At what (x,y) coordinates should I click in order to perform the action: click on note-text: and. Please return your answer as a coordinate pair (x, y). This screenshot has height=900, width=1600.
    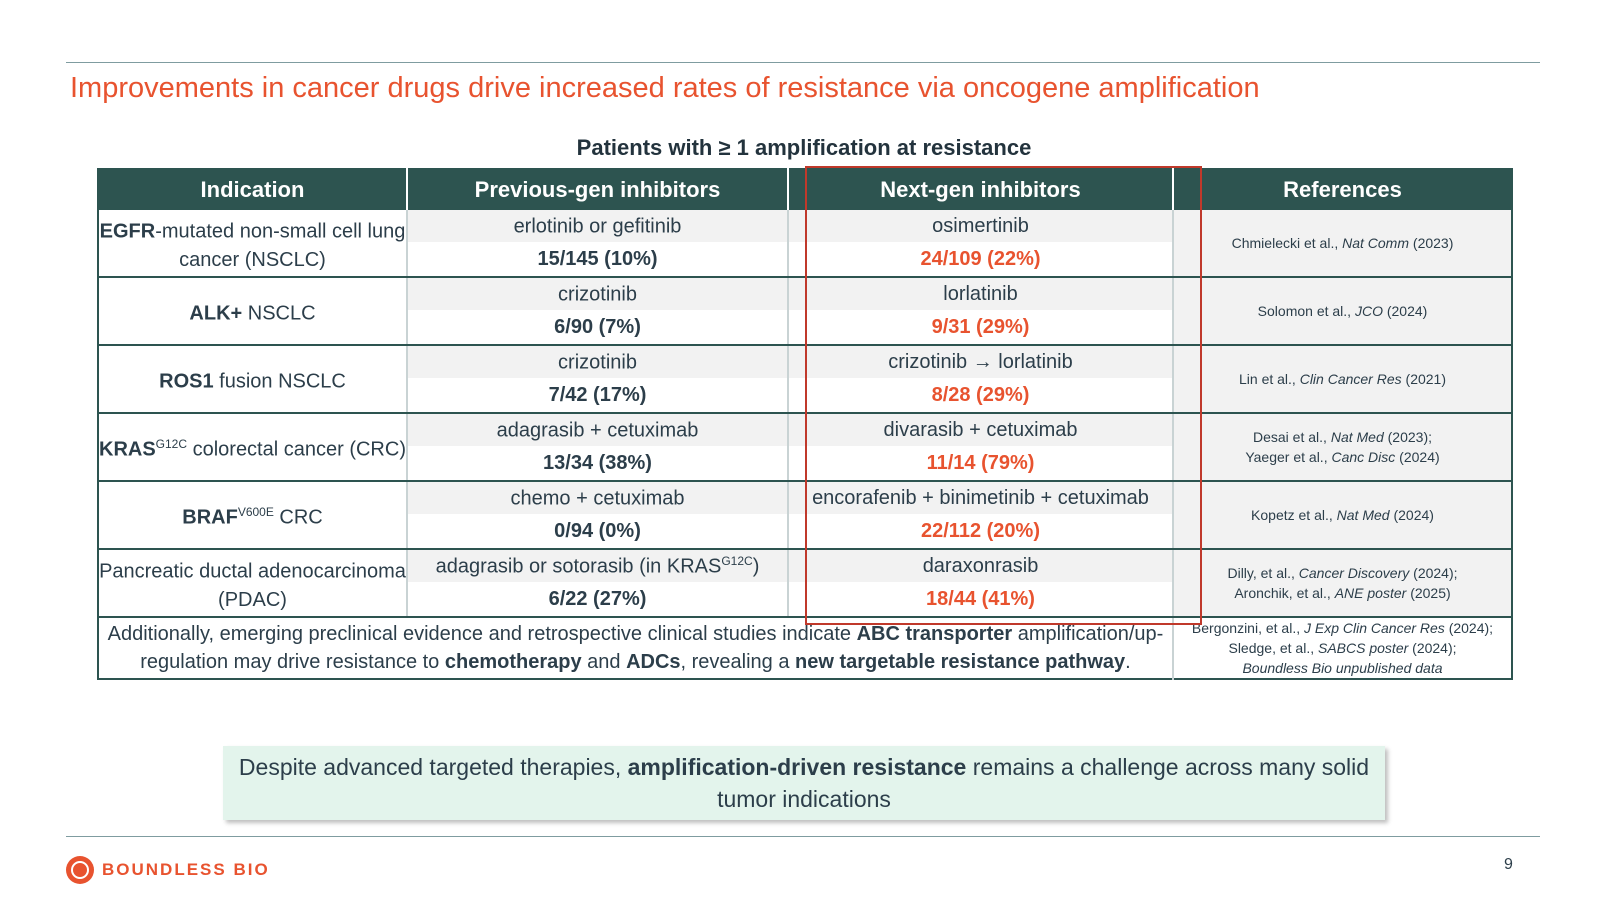
    Looking at the image, I should click on (604, 662).